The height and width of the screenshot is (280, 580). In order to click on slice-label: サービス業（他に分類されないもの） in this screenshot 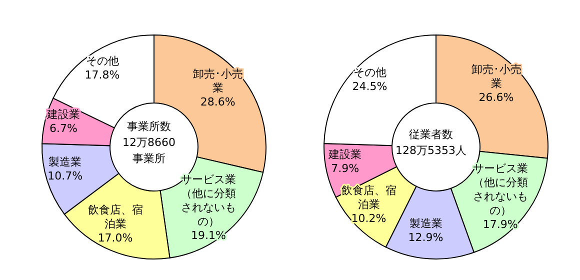, I will do `click(500, 189)`.